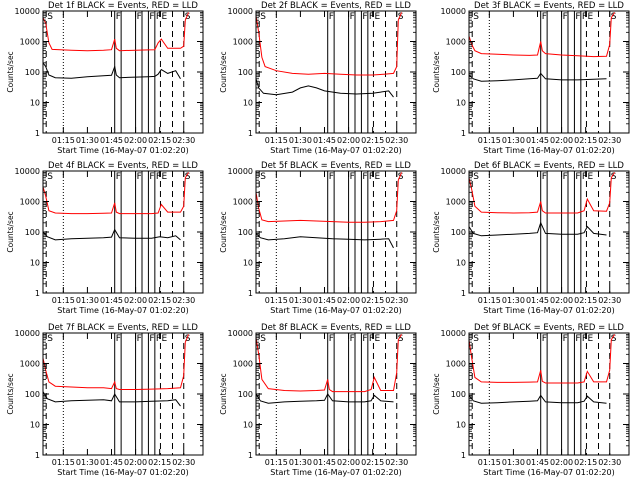  I want to click on chart-title: Det 1f BLACK = Events, RED = LLD, so click(123, 6).